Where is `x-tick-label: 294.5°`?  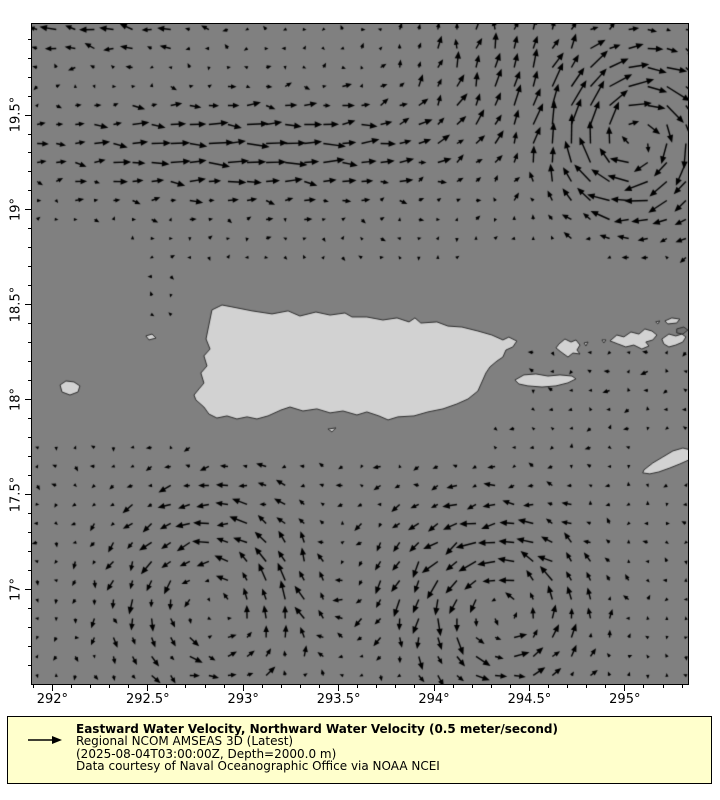 x-tick-label: 294.5° is located at coordinates (529, 699).